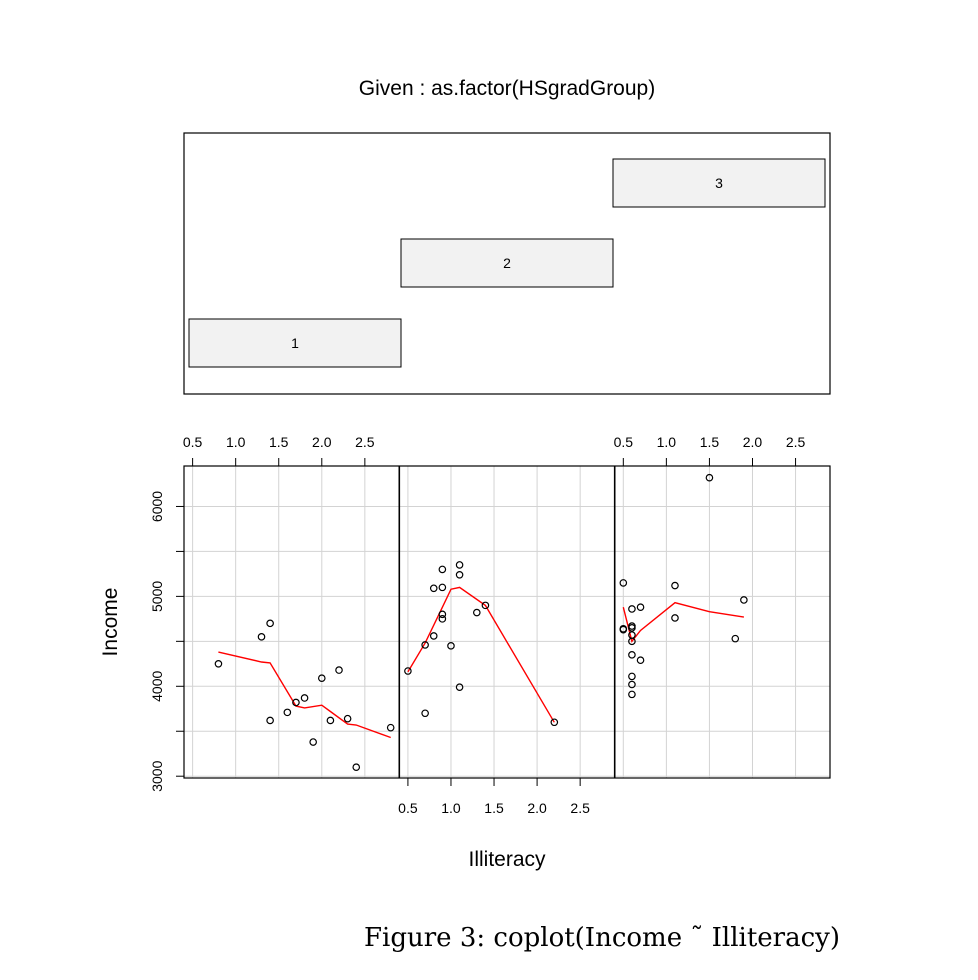 The image size is (978, 980). I want to click on y-tick-label: 5000, so click(157, 596).